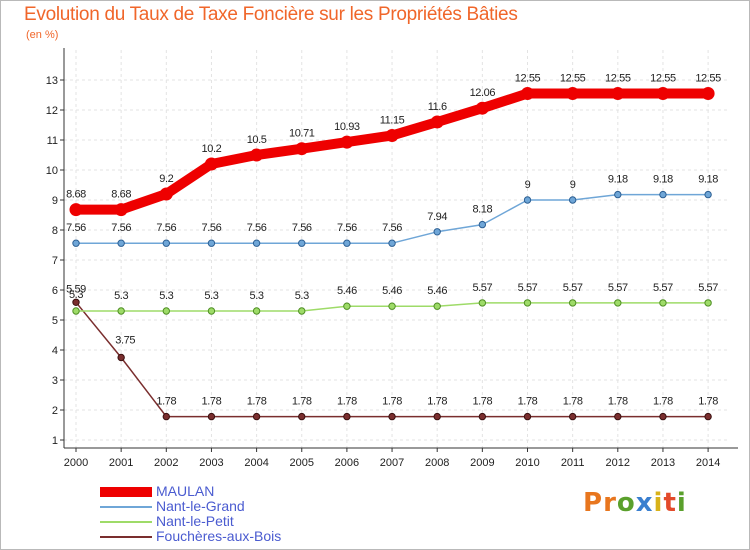 This screenshot has height=550, width=750. What do you see at coordinates (126, 537) in the screenshot?
I see `legend-swatch-foucheres-aux-bois` at bounding box center [126, 537].